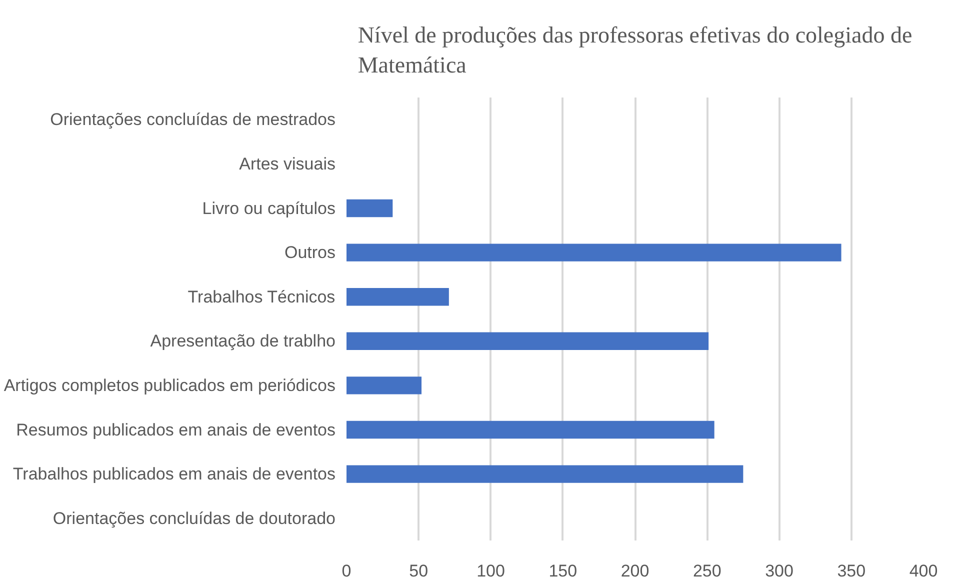  What do you see at coordinates (262, 296) in the screenshot?
I see `y-tick-label: Trabalhos Técnicos` at bounding box center [262, 296].